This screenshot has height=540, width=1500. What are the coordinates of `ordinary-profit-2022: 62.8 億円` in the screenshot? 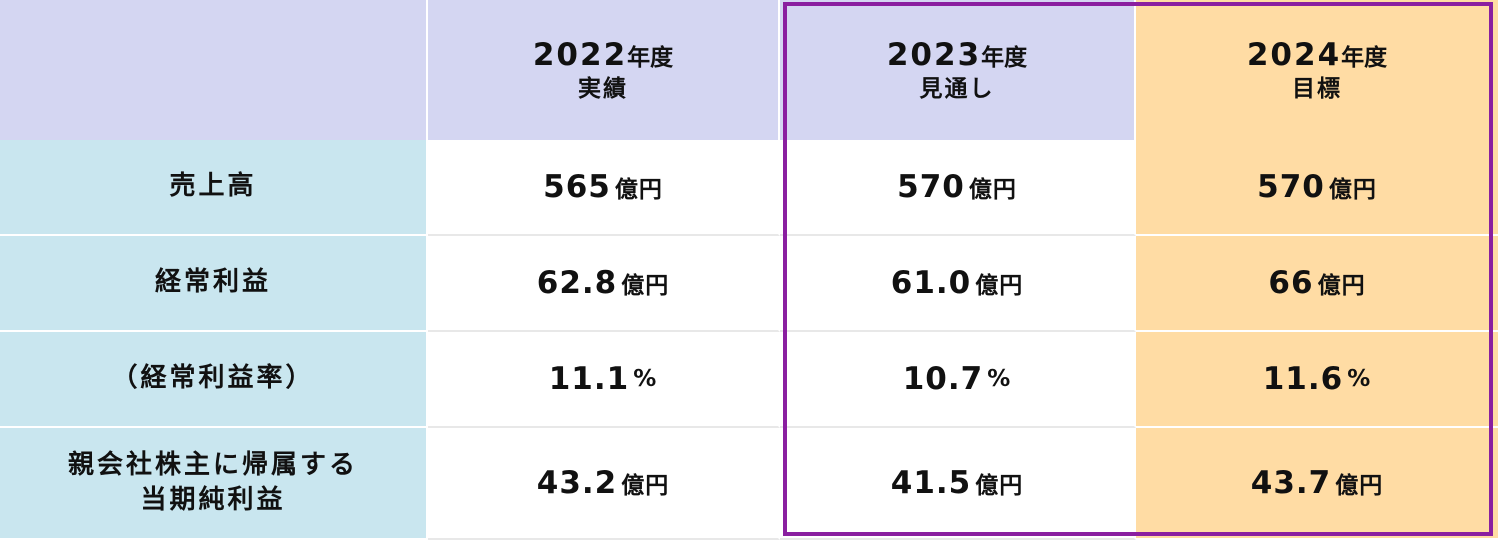 It's located at (604, 284).